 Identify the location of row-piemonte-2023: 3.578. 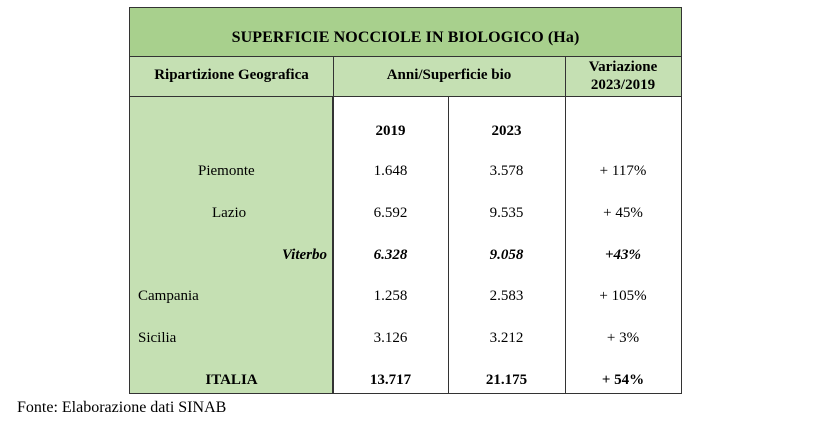
(506, 171).